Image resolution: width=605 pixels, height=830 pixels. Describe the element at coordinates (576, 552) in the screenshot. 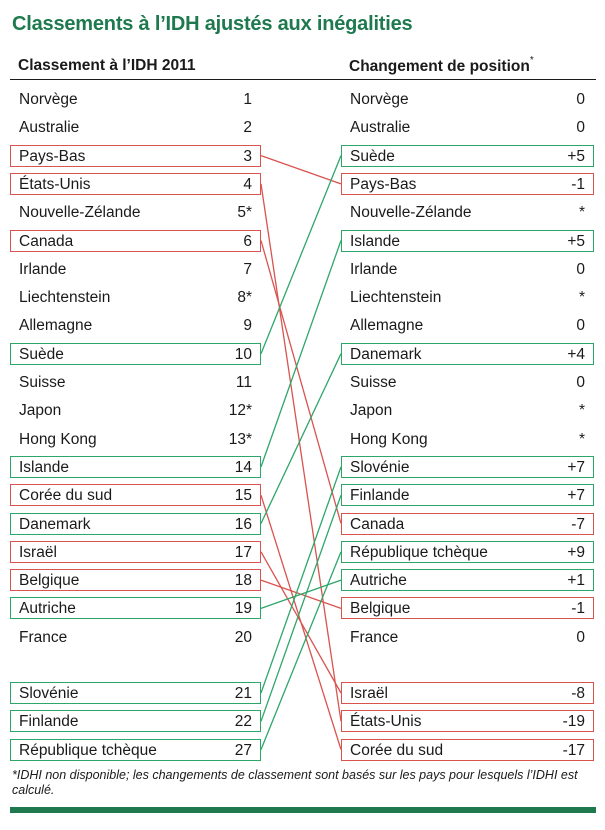

I see `change-value: +9` at that location.